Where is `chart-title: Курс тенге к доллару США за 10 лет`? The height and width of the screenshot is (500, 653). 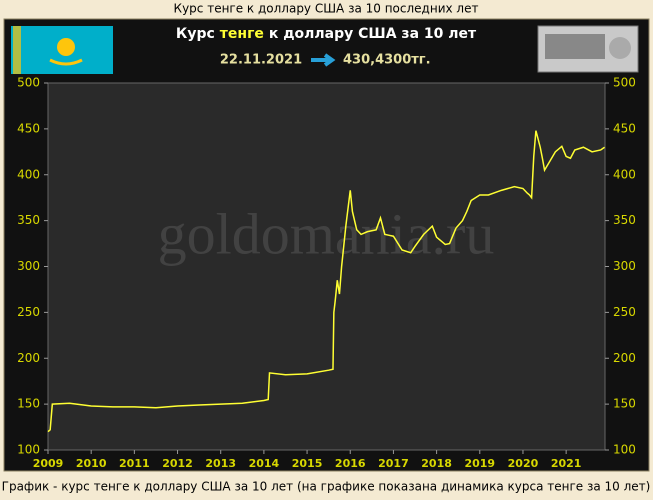
chart-title: Курс тенге к доллару США за 10 лет is located at coordinates (326, 34).